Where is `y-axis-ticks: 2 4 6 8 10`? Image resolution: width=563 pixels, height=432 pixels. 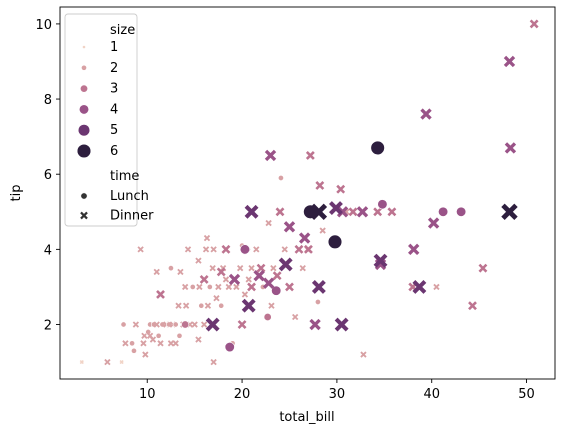 y-axis-ticks: 2 4 6 8 10 is located at coordinates (47, 176).